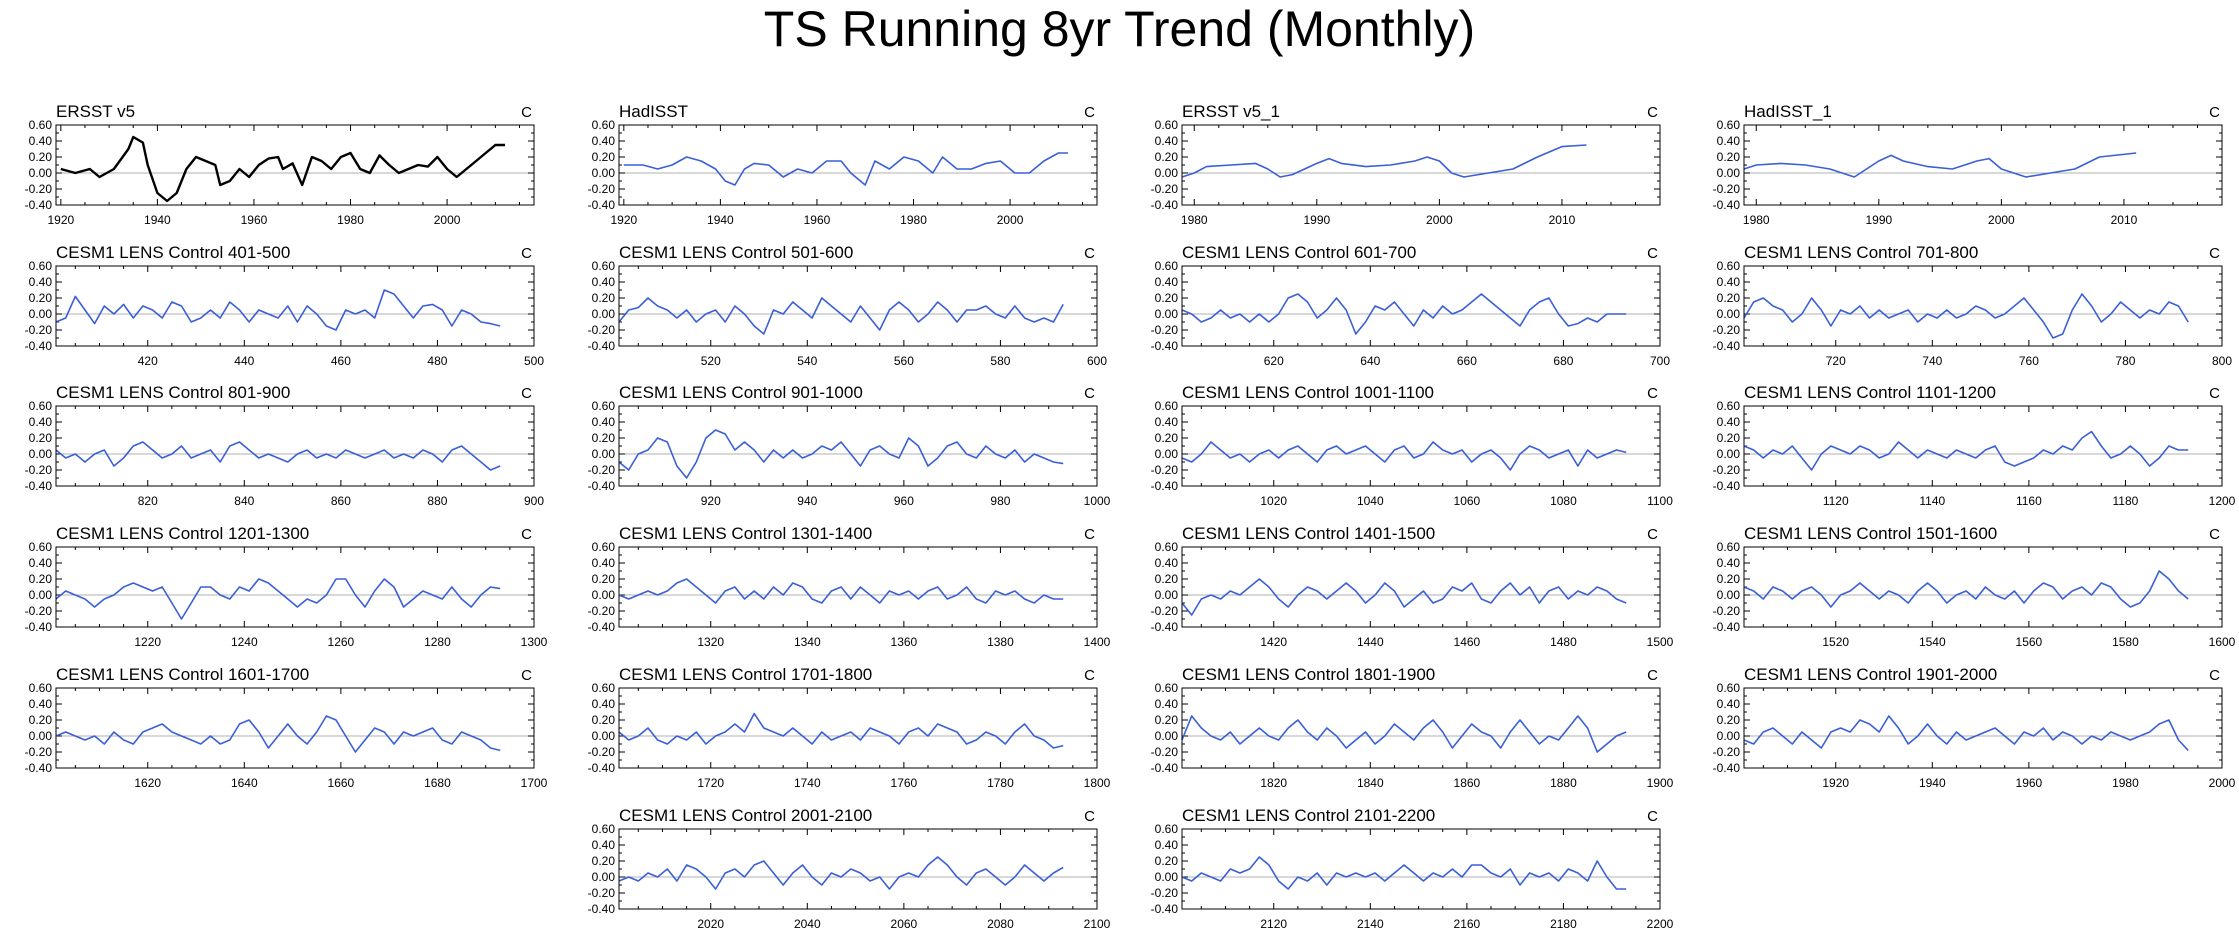 The image size is (2239, 946). I want to click on x-tick-label: 2080, so click(1000, 924).